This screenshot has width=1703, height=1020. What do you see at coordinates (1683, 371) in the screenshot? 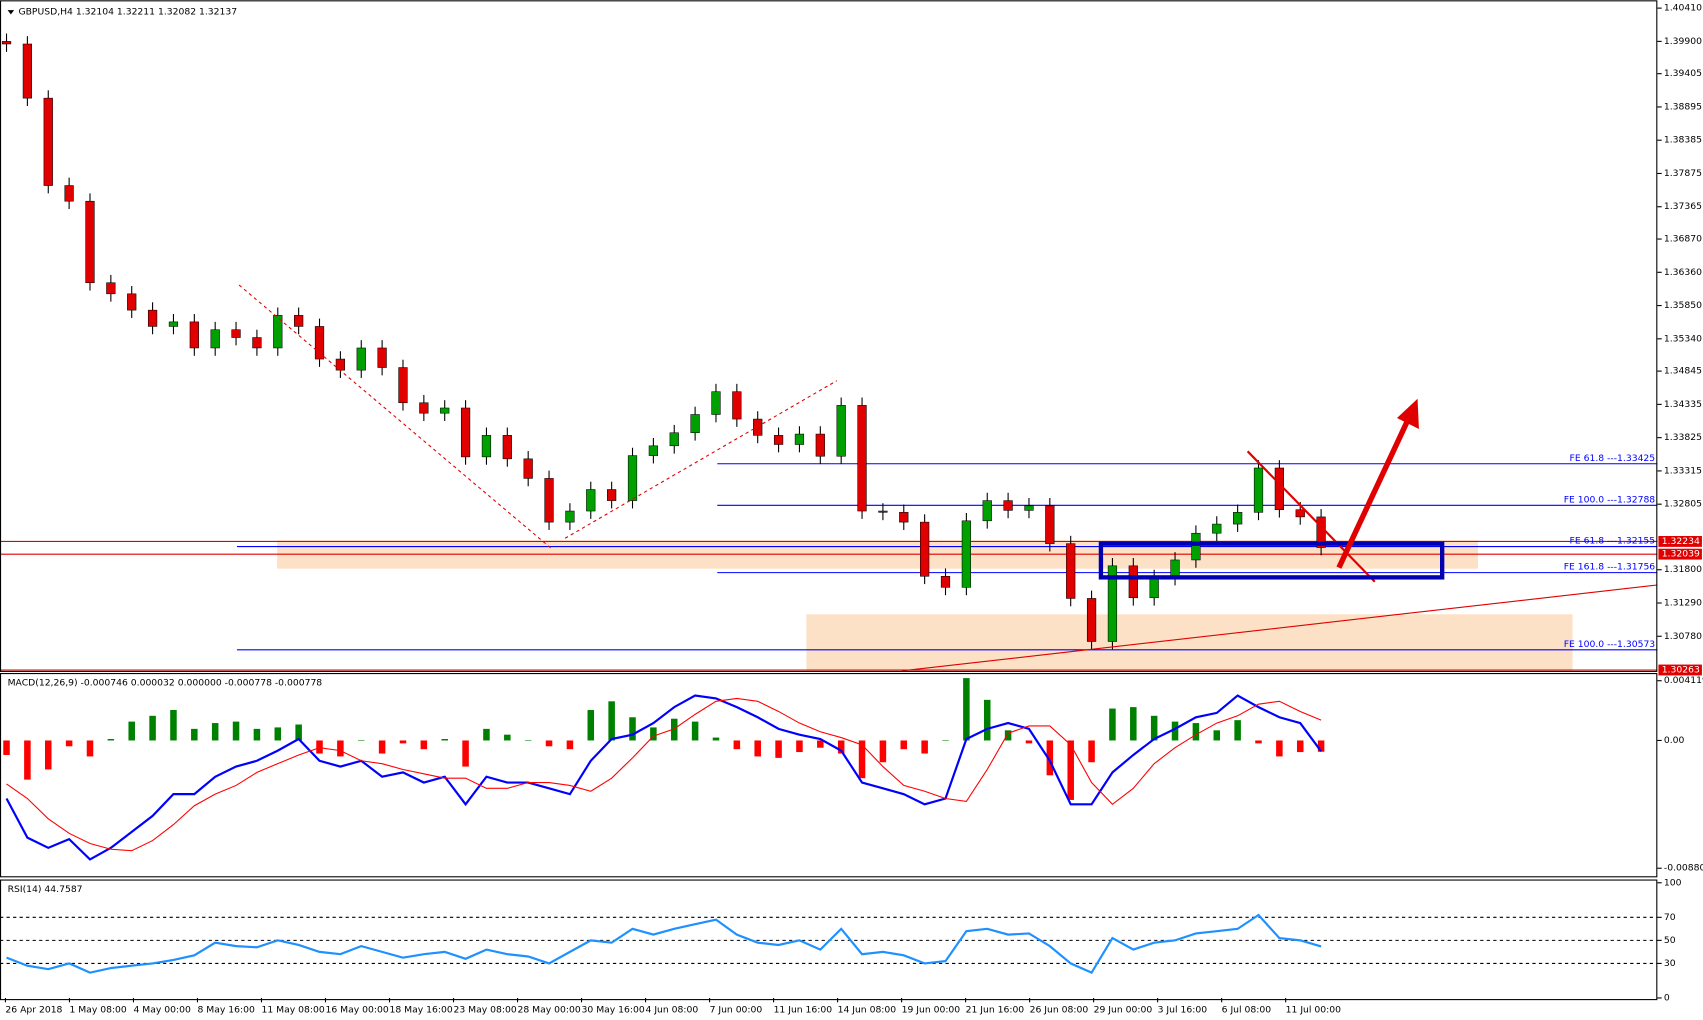
I see `y-tick-label: 1.34845` at bounding box center [1683, 371].